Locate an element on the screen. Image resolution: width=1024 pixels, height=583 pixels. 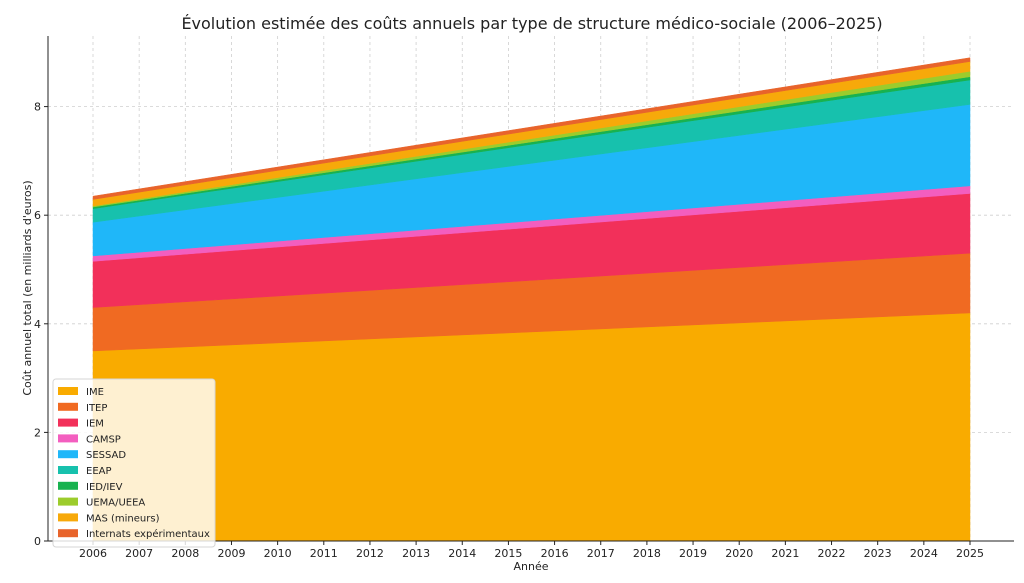
x-tick-label: 2013 is located at coordinates (416, 553).